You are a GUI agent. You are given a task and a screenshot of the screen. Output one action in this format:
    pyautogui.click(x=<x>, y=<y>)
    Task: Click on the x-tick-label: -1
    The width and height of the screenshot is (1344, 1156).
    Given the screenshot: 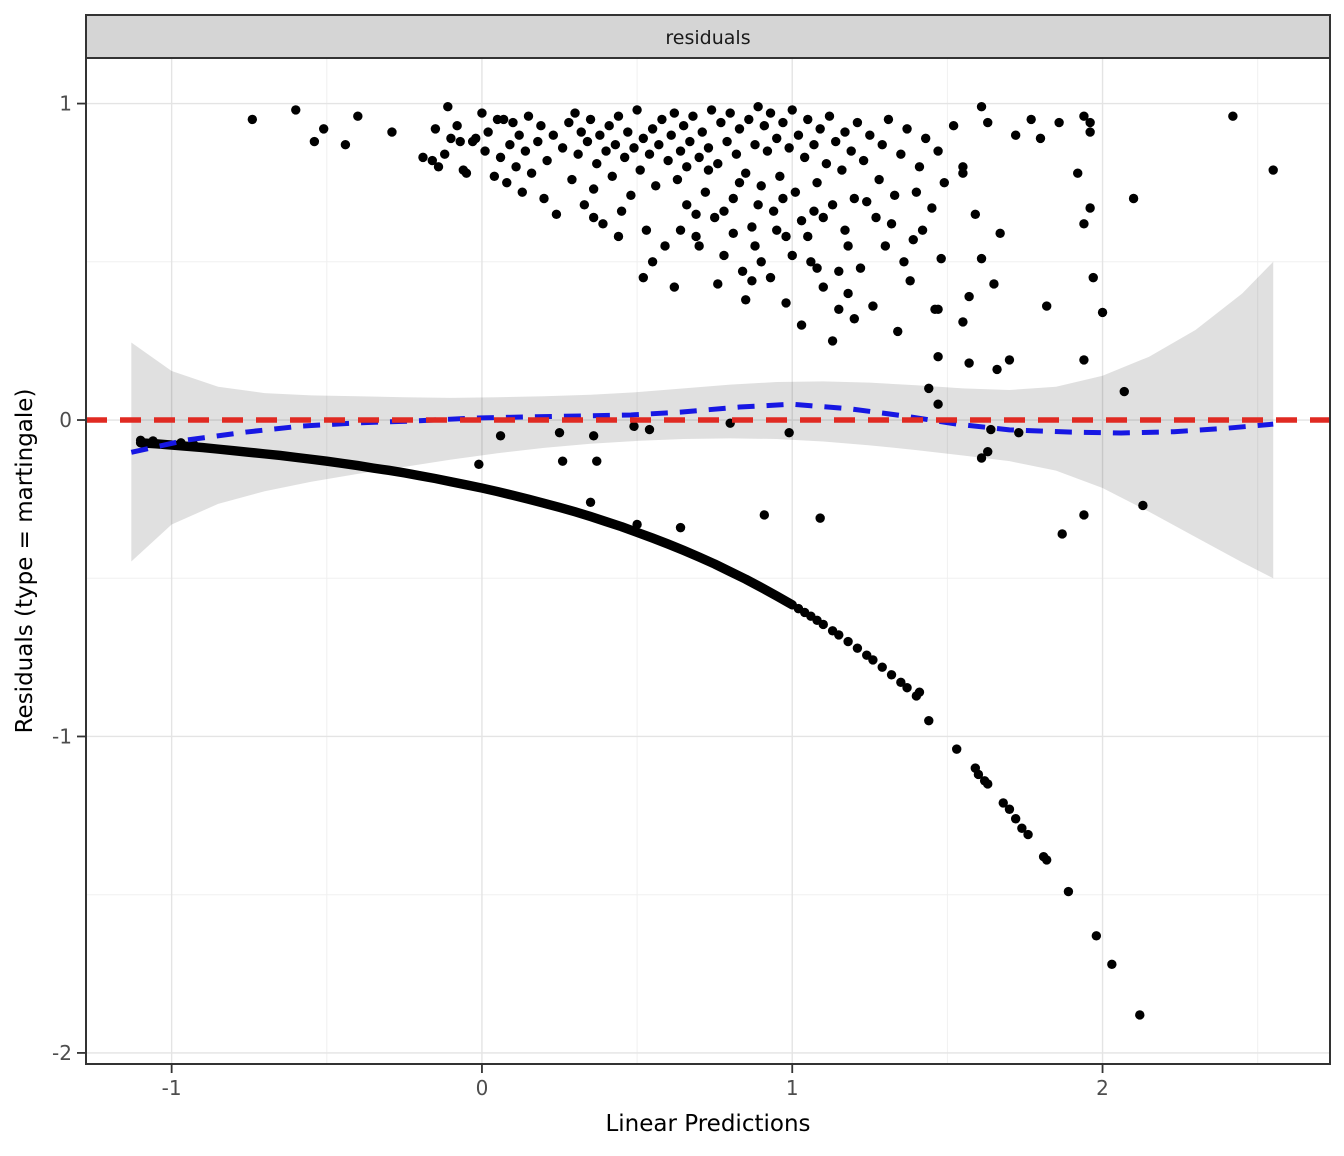 What is the action you would take?
    pyautogui.click(x=172, y=1088)
    